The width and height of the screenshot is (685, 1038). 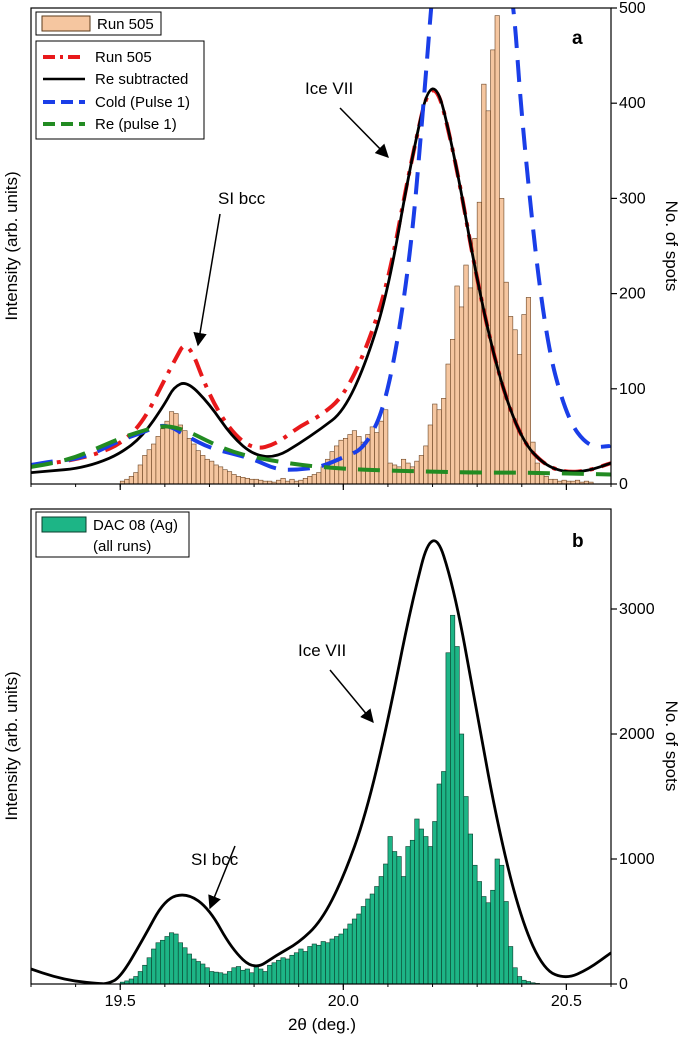 I want to click on right-tick-label: 500, so click(x=632, y=8).